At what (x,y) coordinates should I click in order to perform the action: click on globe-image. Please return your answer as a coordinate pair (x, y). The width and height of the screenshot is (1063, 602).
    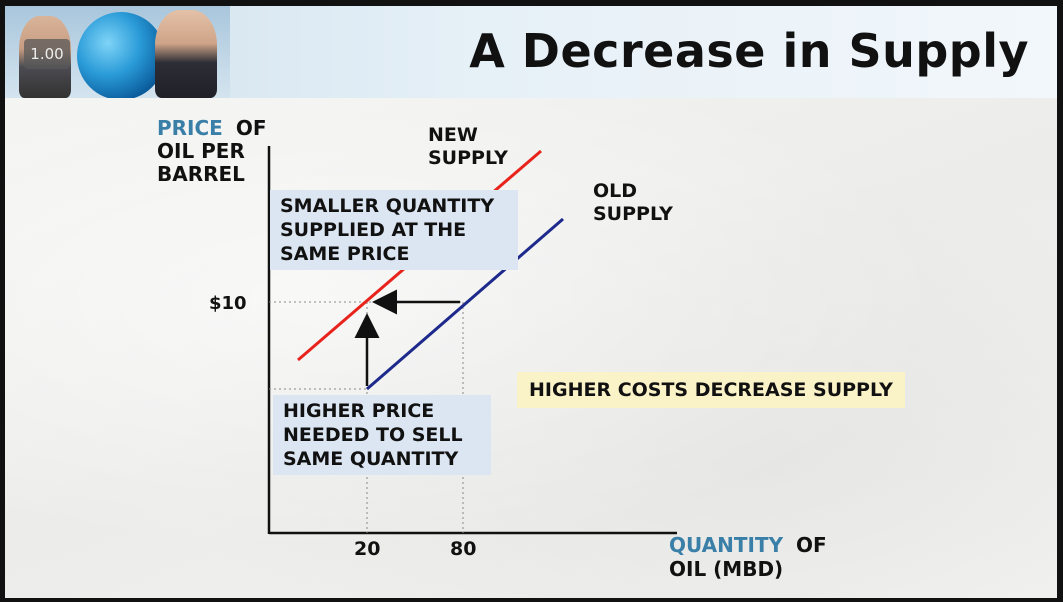
    Looking at the image, I should click on (121, 55).